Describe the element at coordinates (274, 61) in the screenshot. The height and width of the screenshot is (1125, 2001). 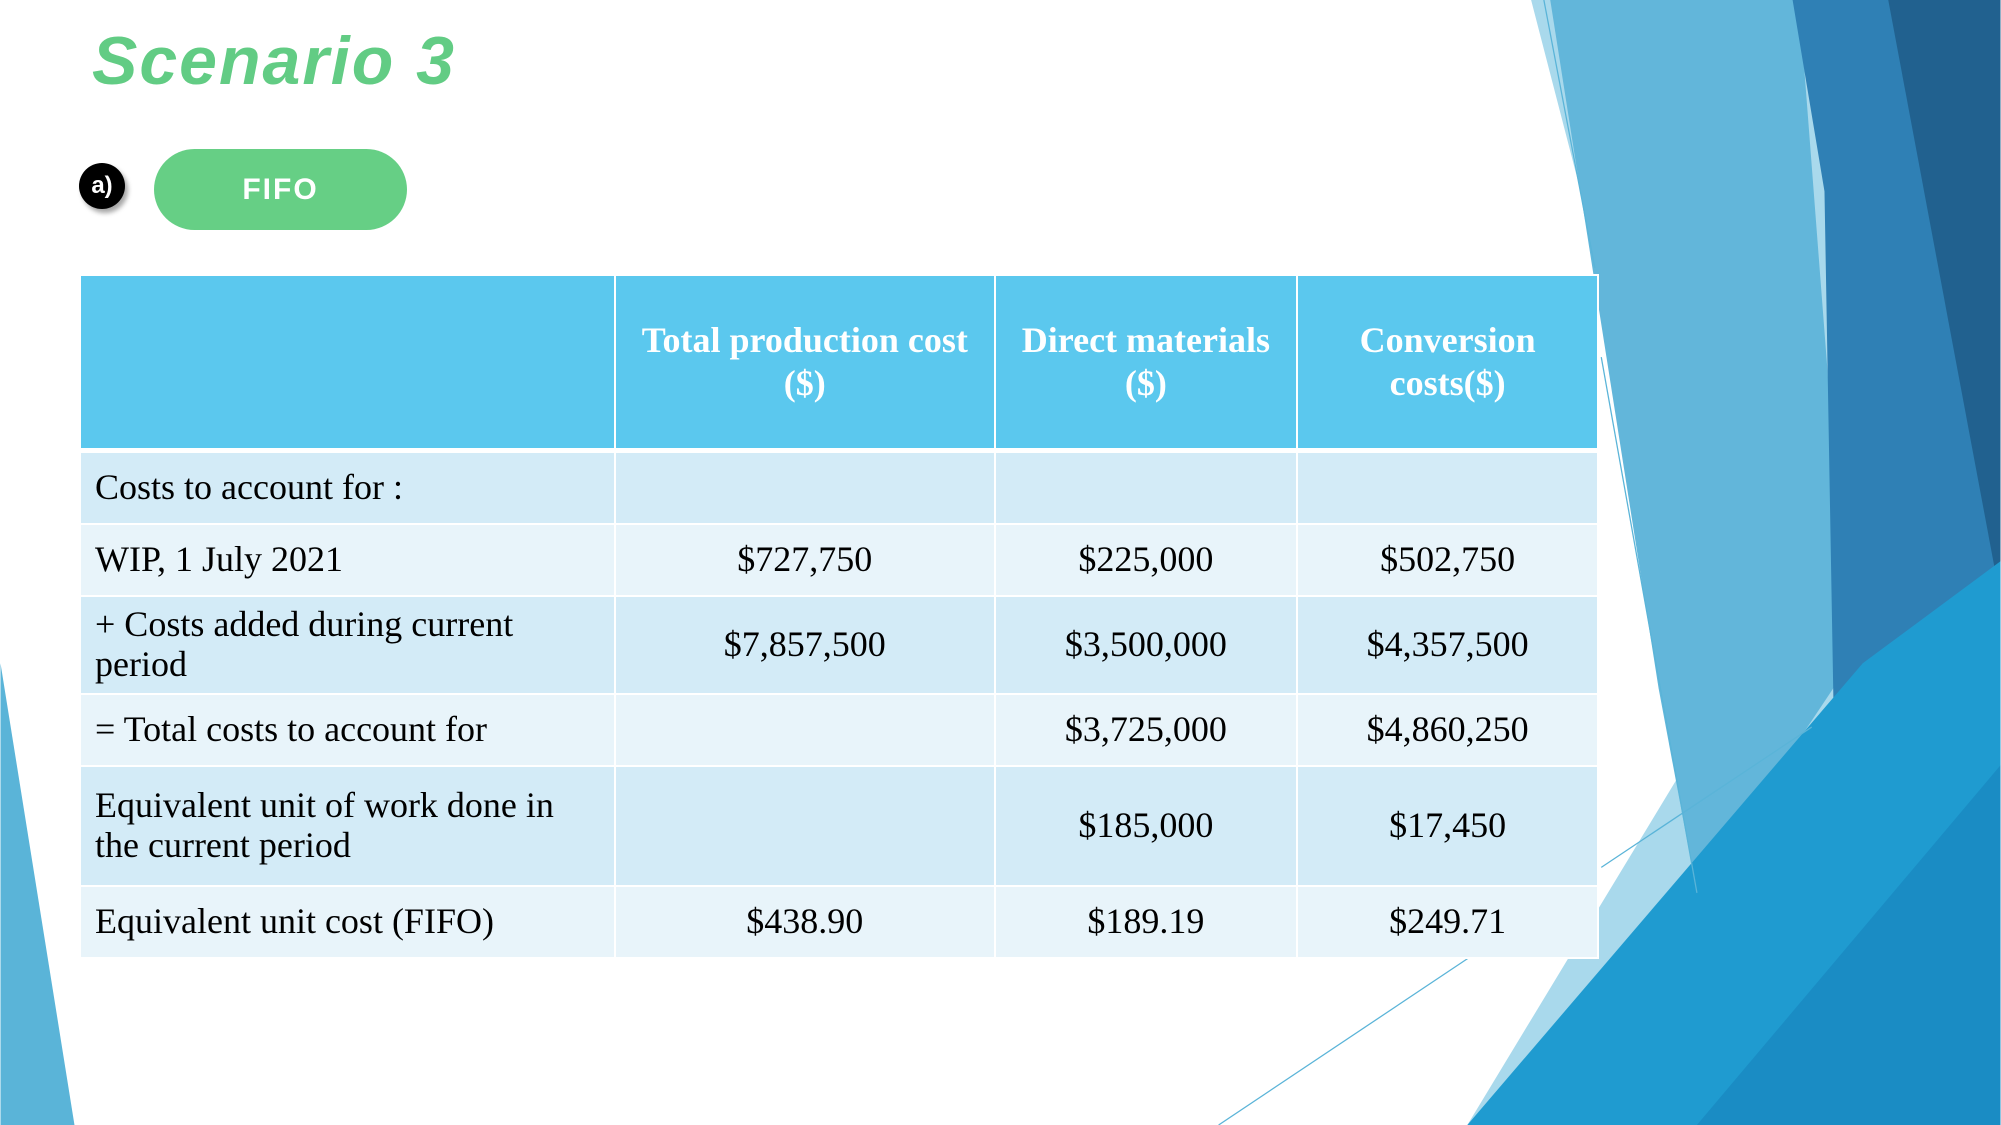
I see `slide-title: Scenario 3` at that location.